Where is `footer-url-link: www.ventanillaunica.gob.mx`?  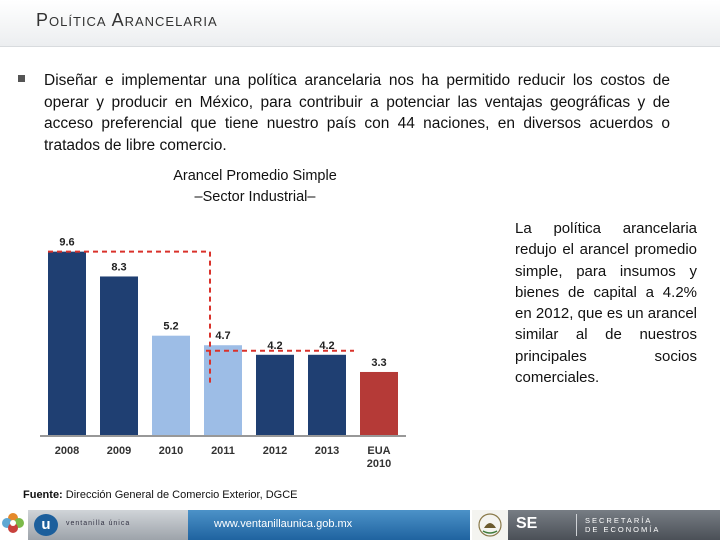 footer-url-link: www.ventanillaunica.gob.mx is located at coordinates (283, 524).